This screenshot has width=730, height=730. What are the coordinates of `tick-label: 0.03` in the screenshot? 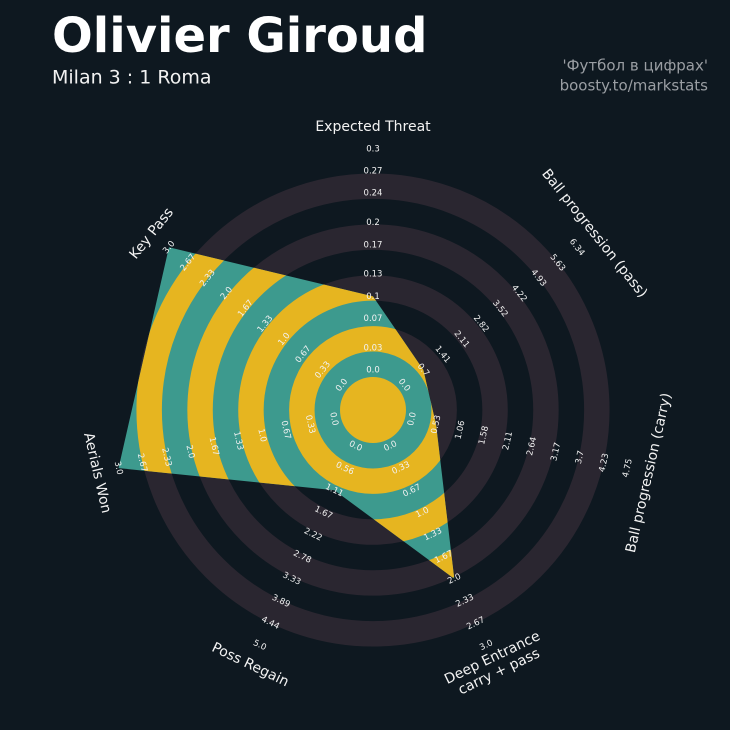 It's located at (373, 348).